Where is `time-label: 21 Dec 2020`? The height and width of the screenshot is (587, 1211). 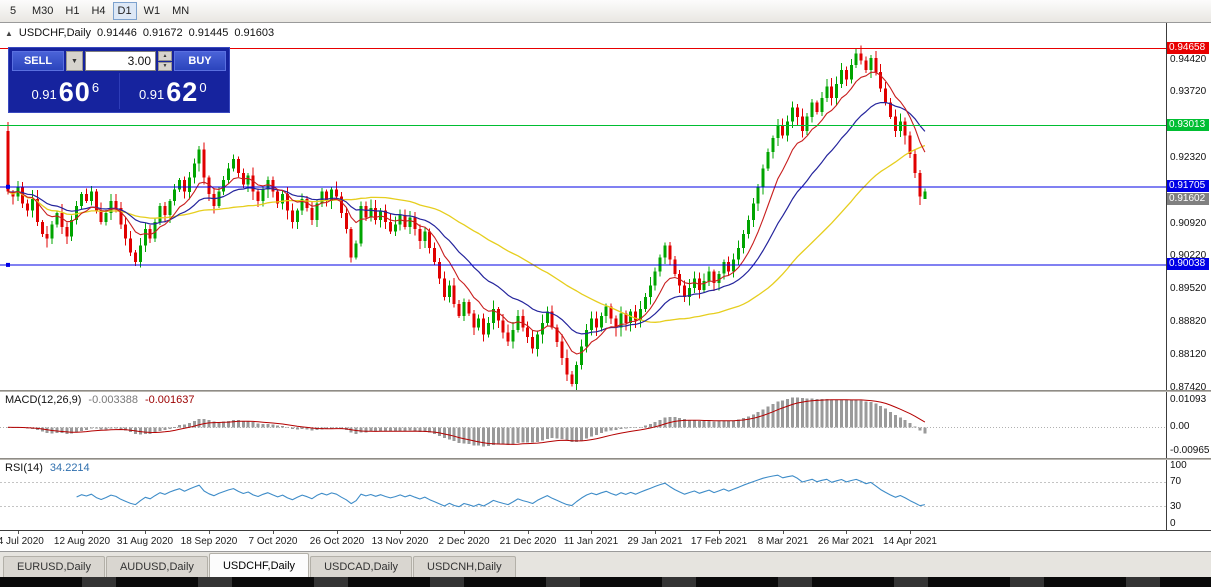
time-label: 21 Dec 2020 is located at coordinates (528, 541).